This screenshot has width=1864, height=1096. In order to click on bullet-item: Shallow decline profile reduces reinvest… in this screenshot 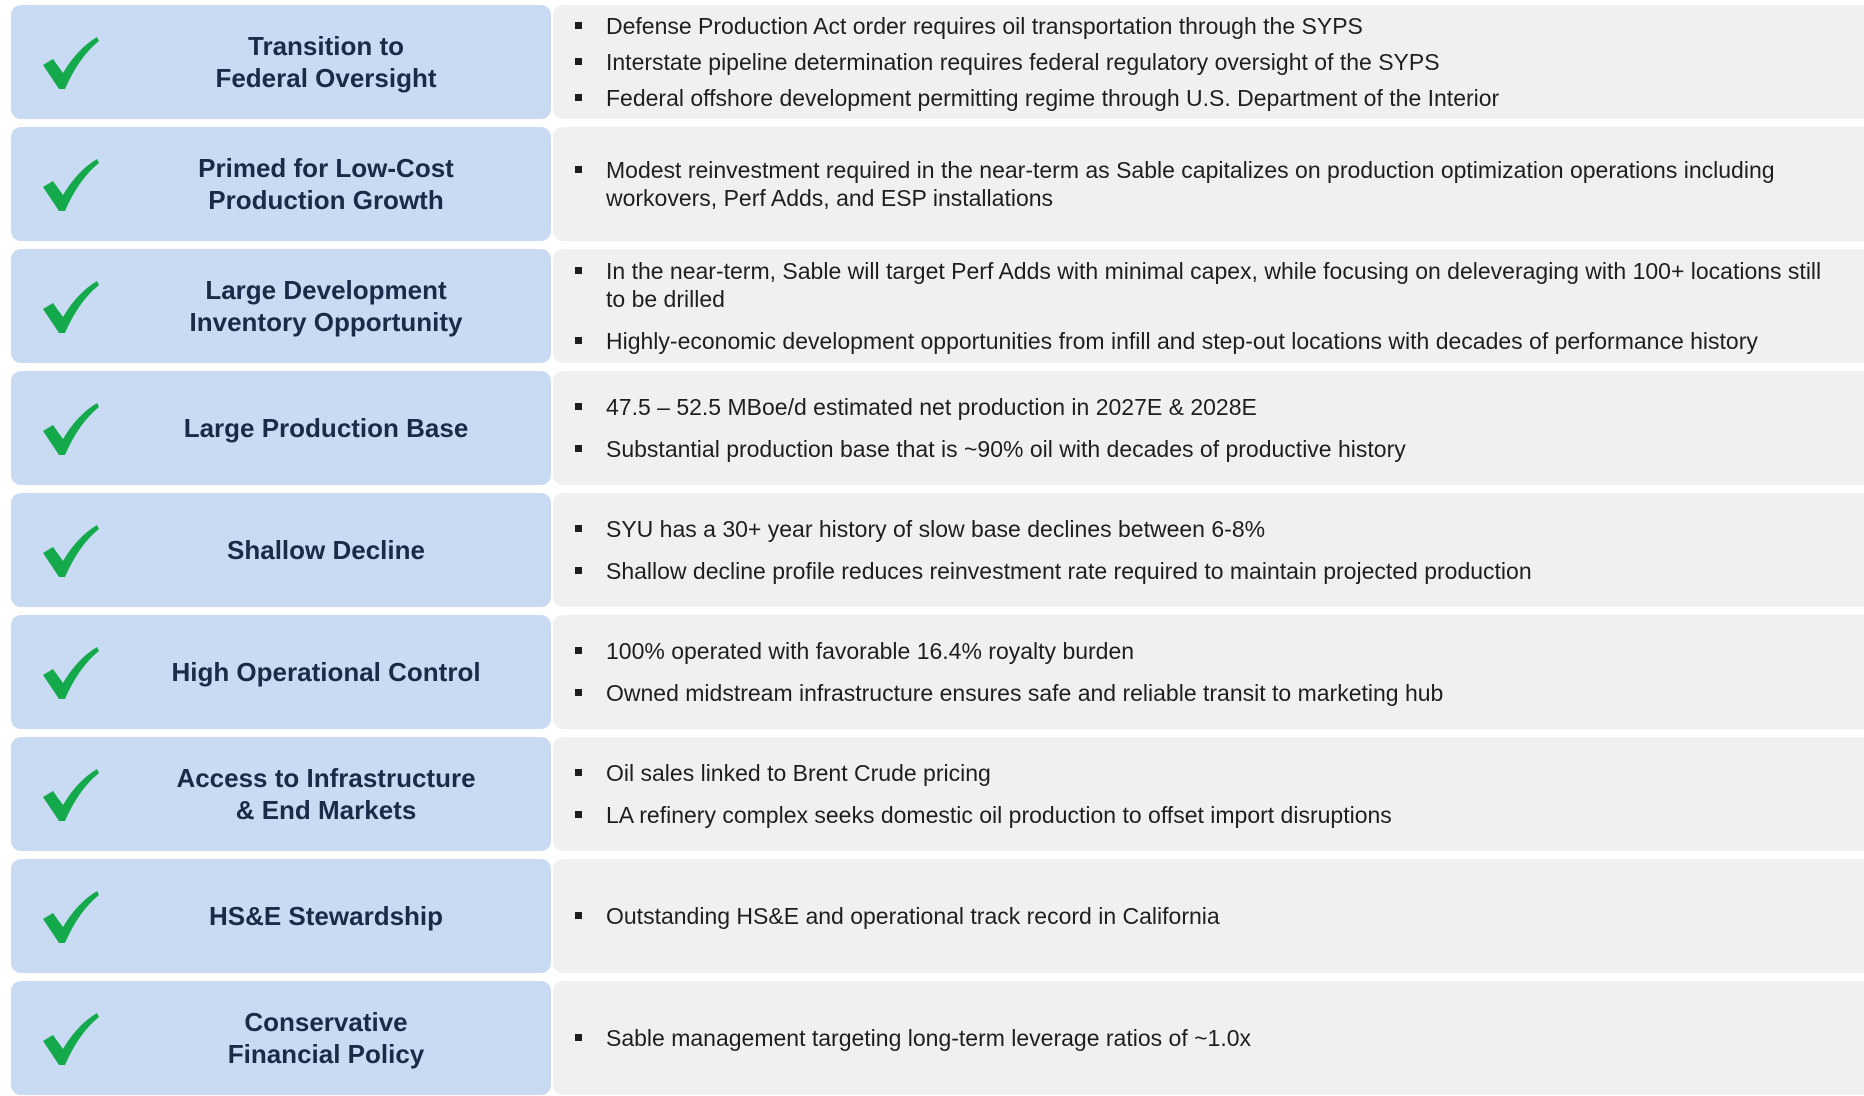, I will do `click(1198, 571)`.